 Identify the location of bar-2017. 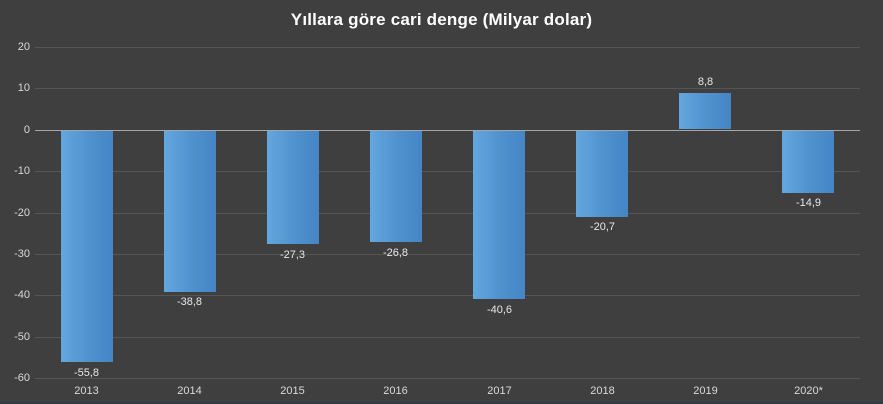
(499, 215).